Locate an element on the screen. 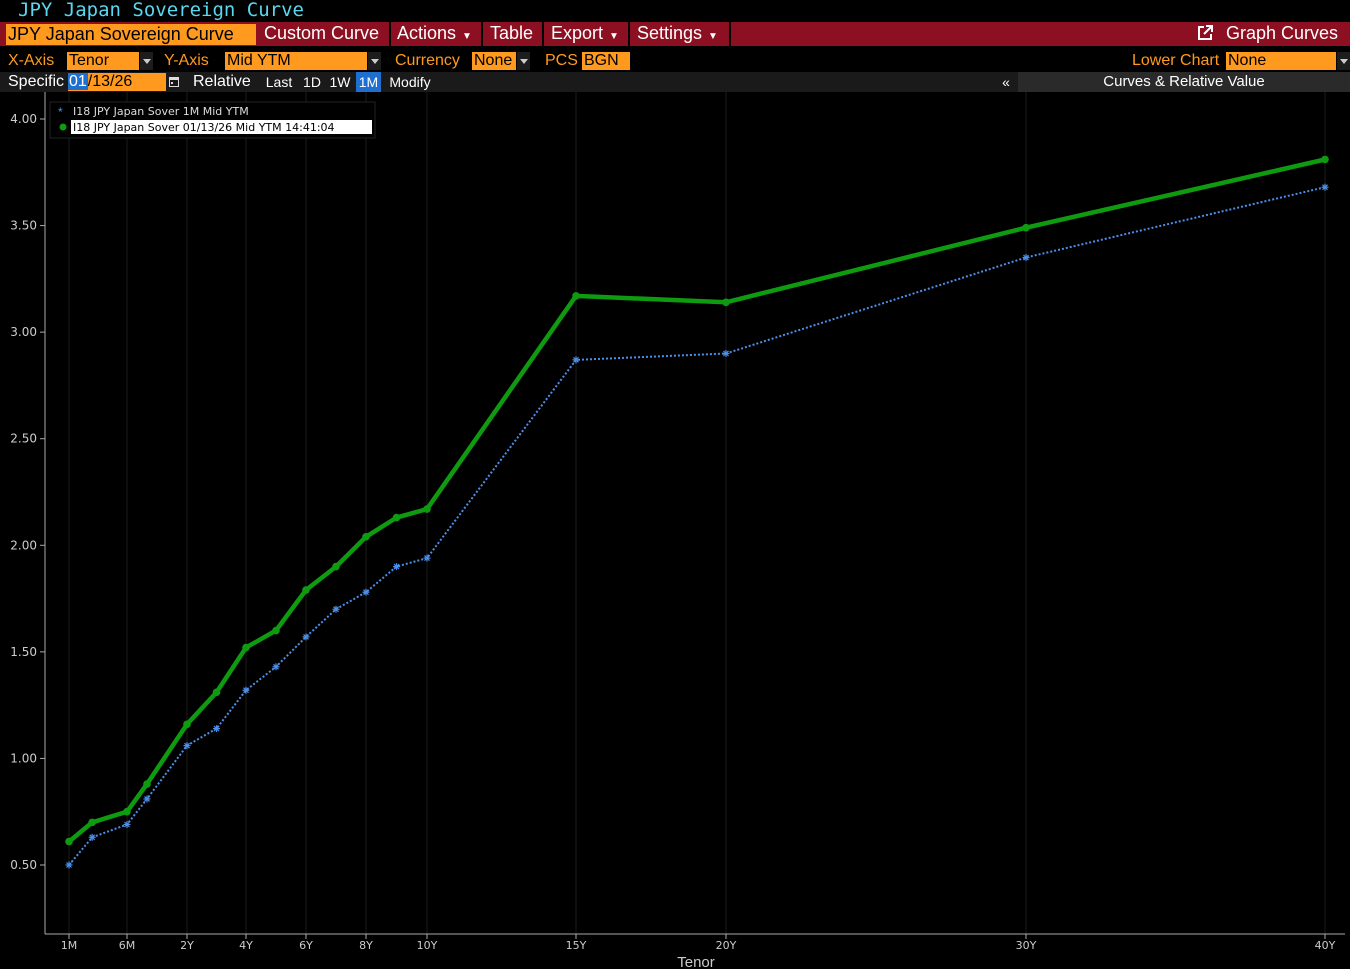  range-1m: 1M is located at coordinates (368, 82).